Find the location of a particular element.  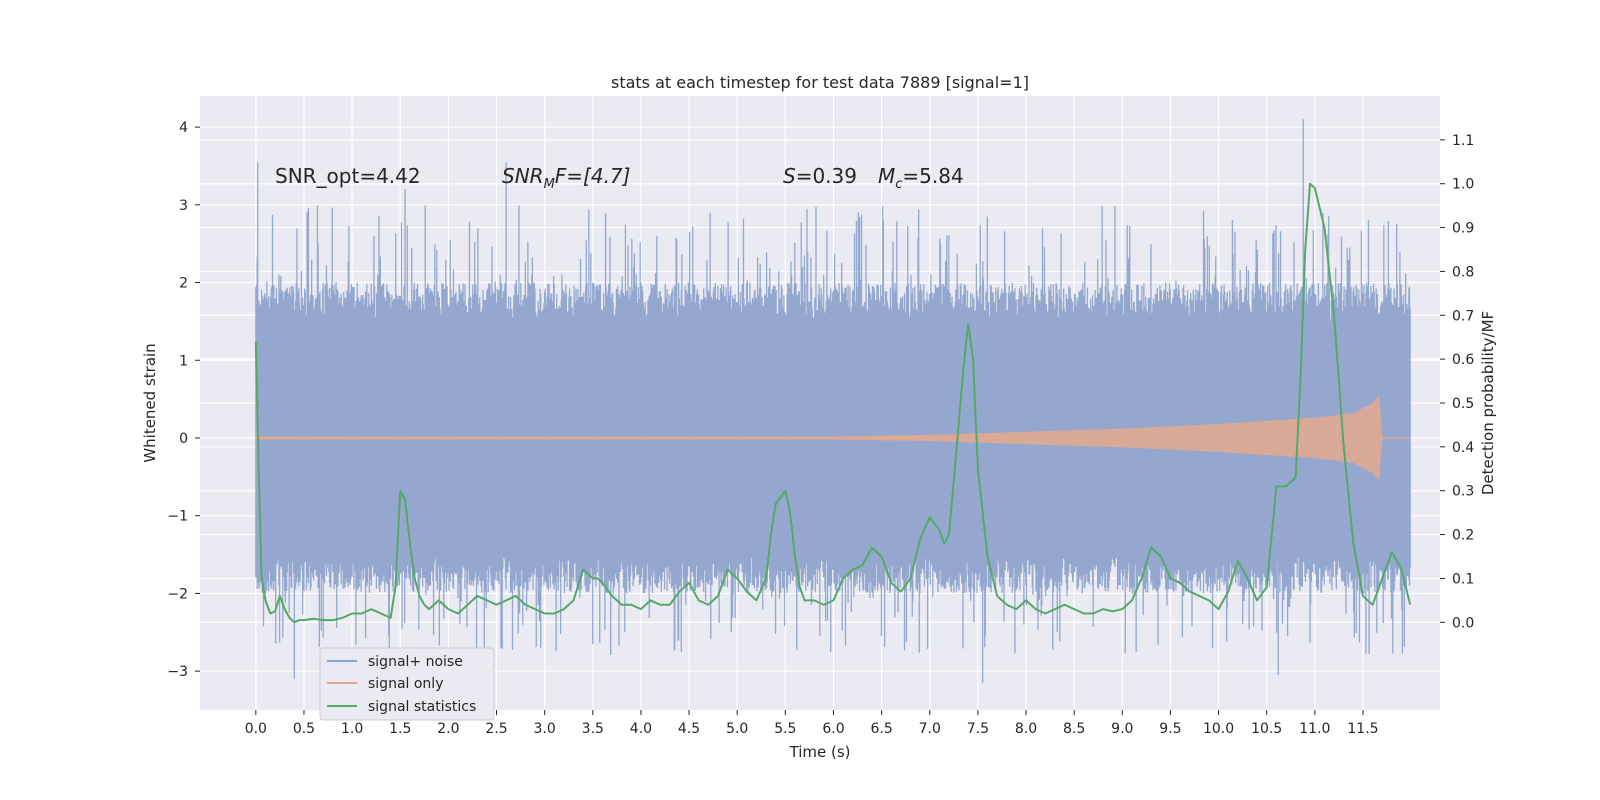

snr-mf-base: SNR is located at coordinates (523, 176).